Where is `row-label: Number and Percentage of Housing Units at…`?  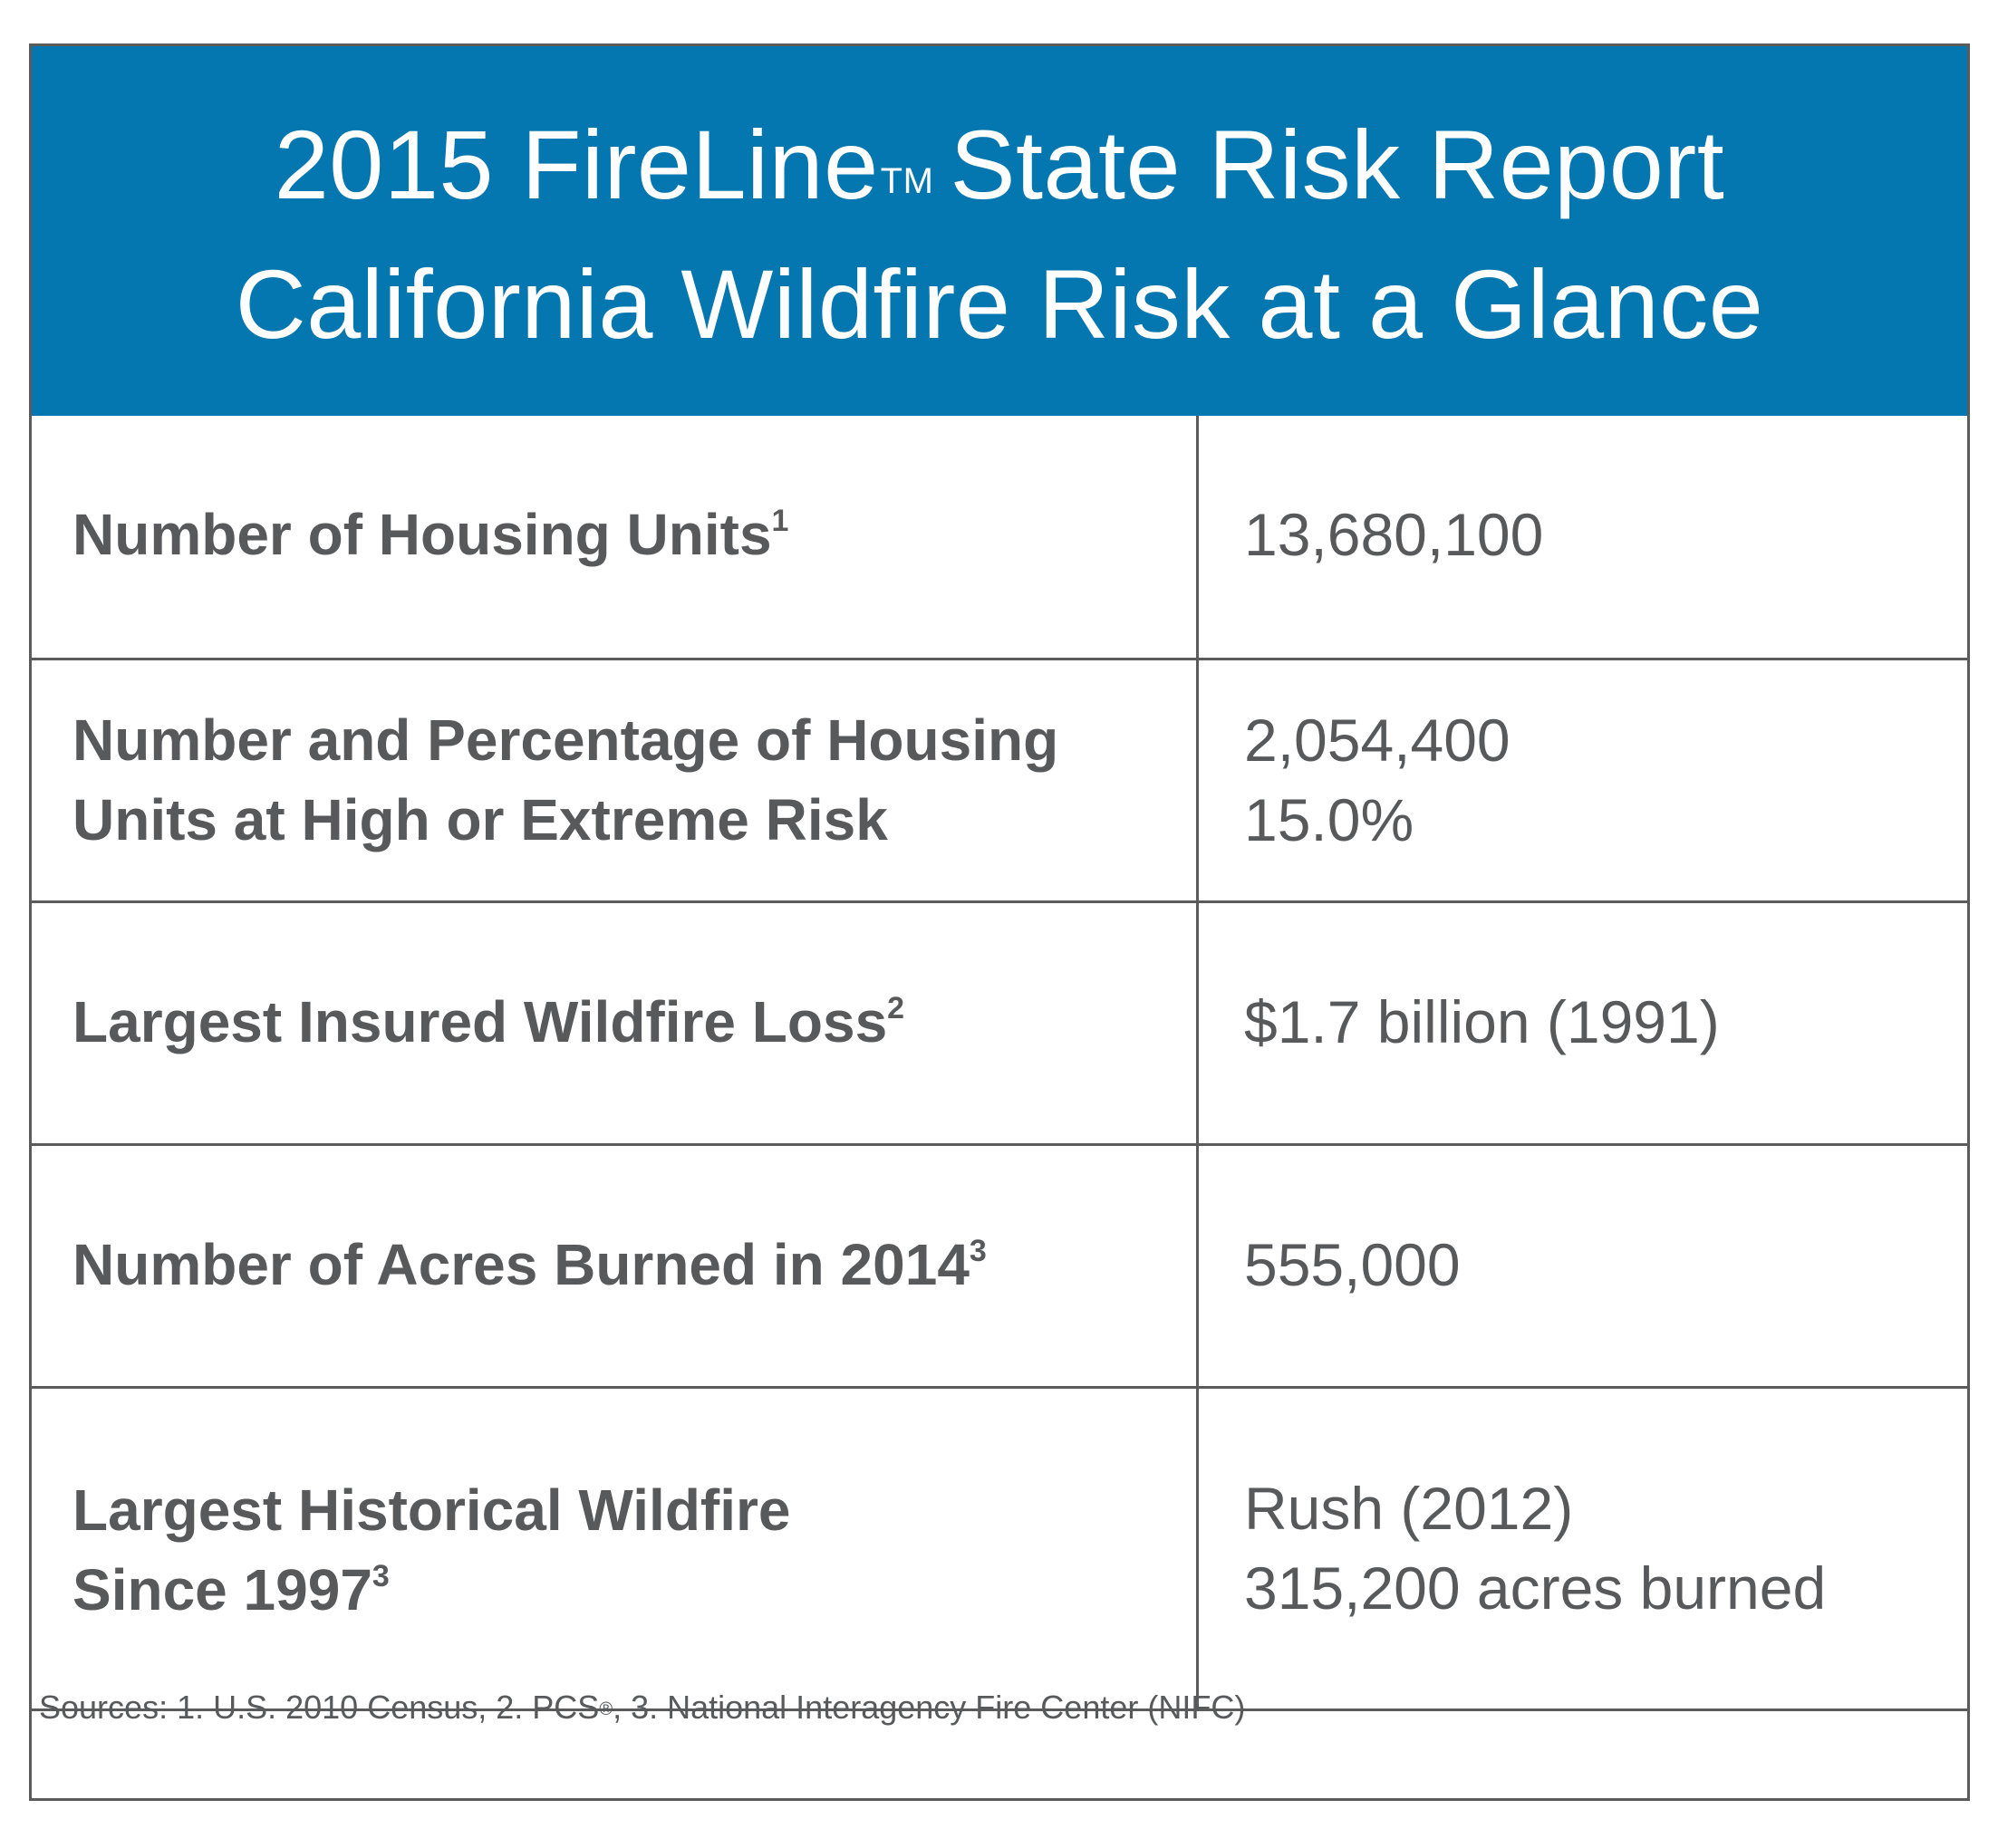
row-label: Number and Percentage of Housing Units at… is located at coordinates (566, 779).